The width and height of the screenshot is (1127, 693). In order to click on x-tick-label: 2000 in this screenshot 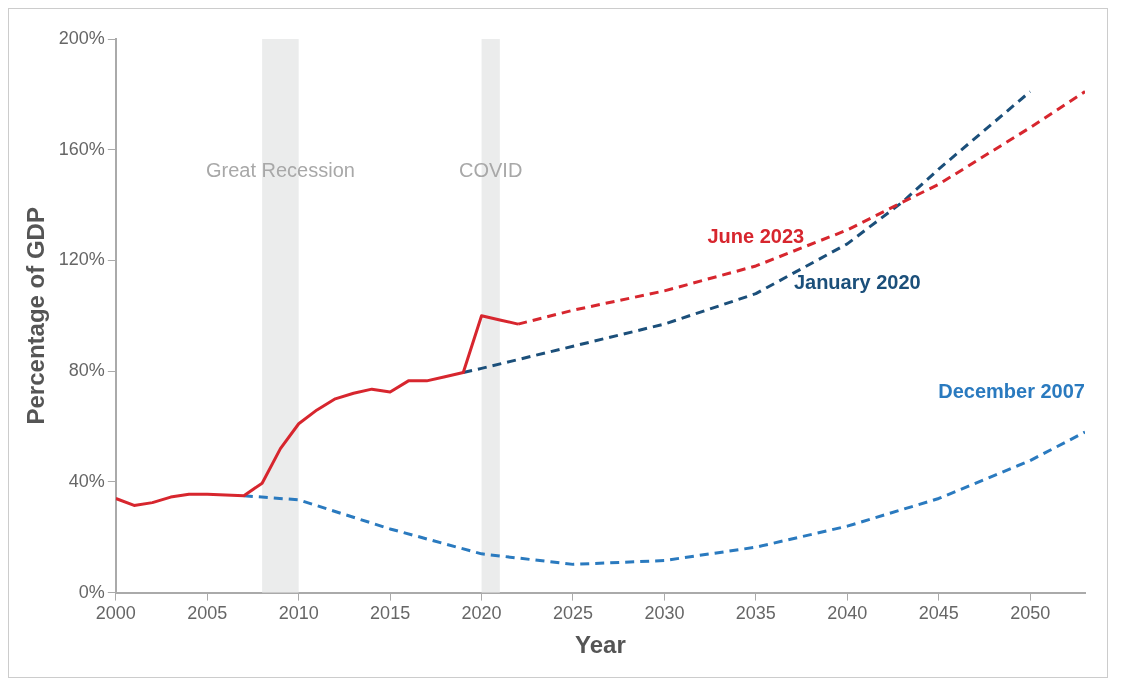, I will do `click(115, 613)`.